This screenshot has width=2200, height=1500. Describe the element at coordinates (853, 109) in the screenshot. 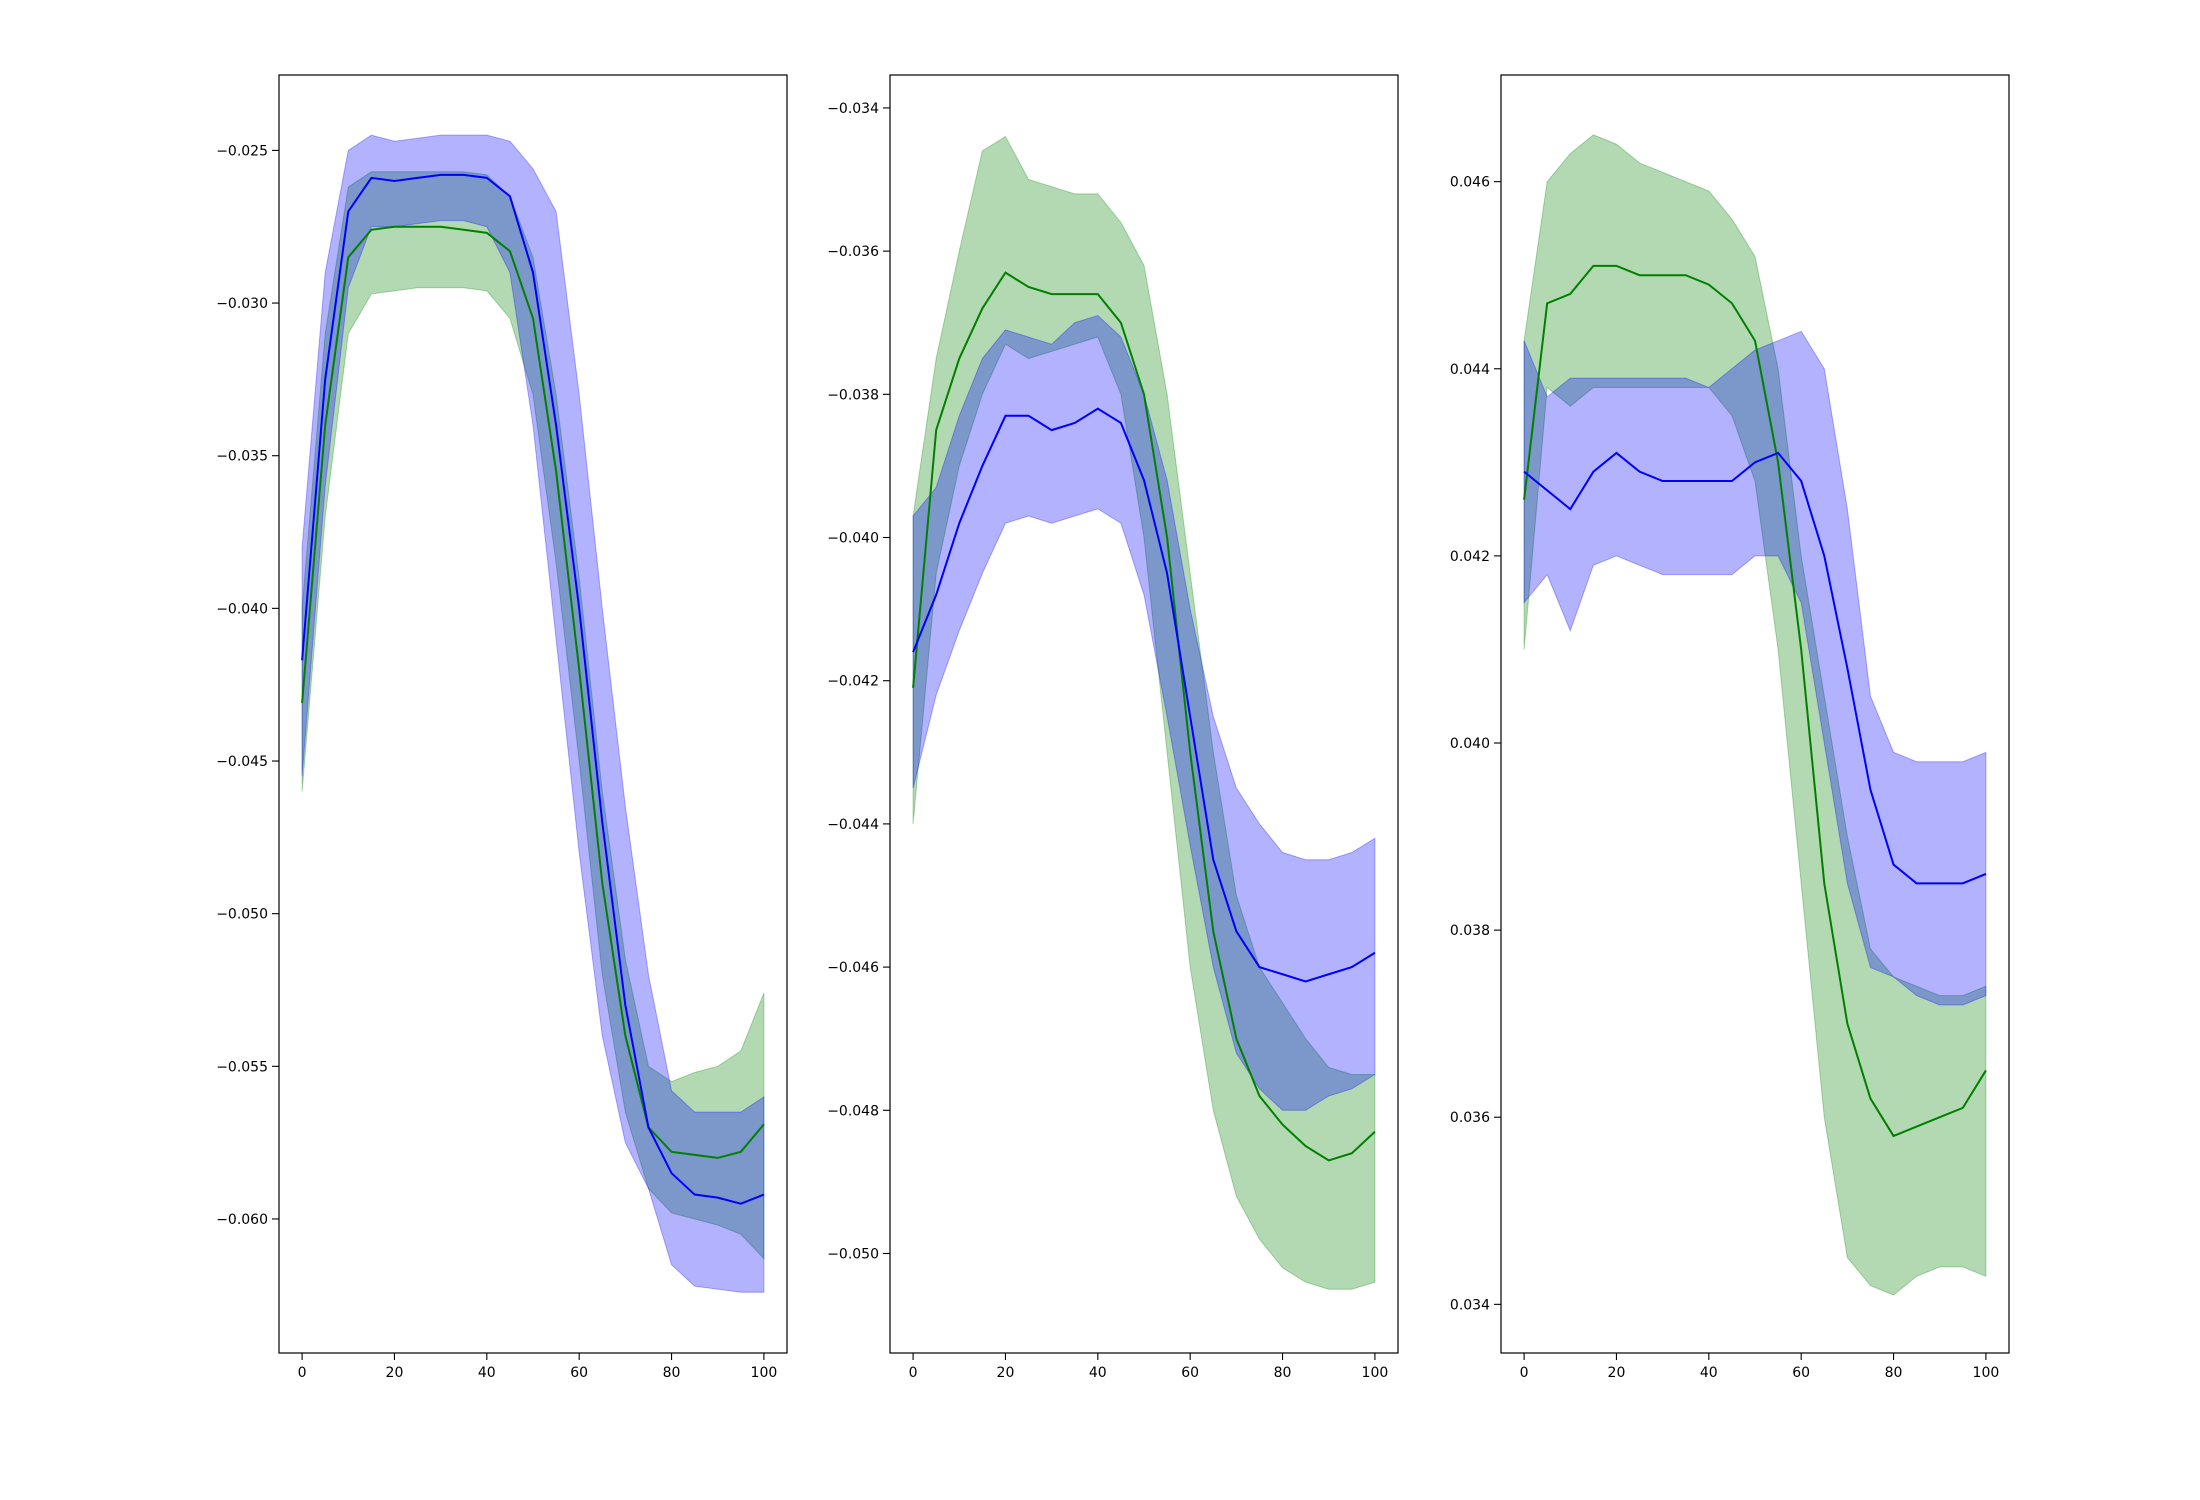

I see `y-tick-label: −0.034` at that location.